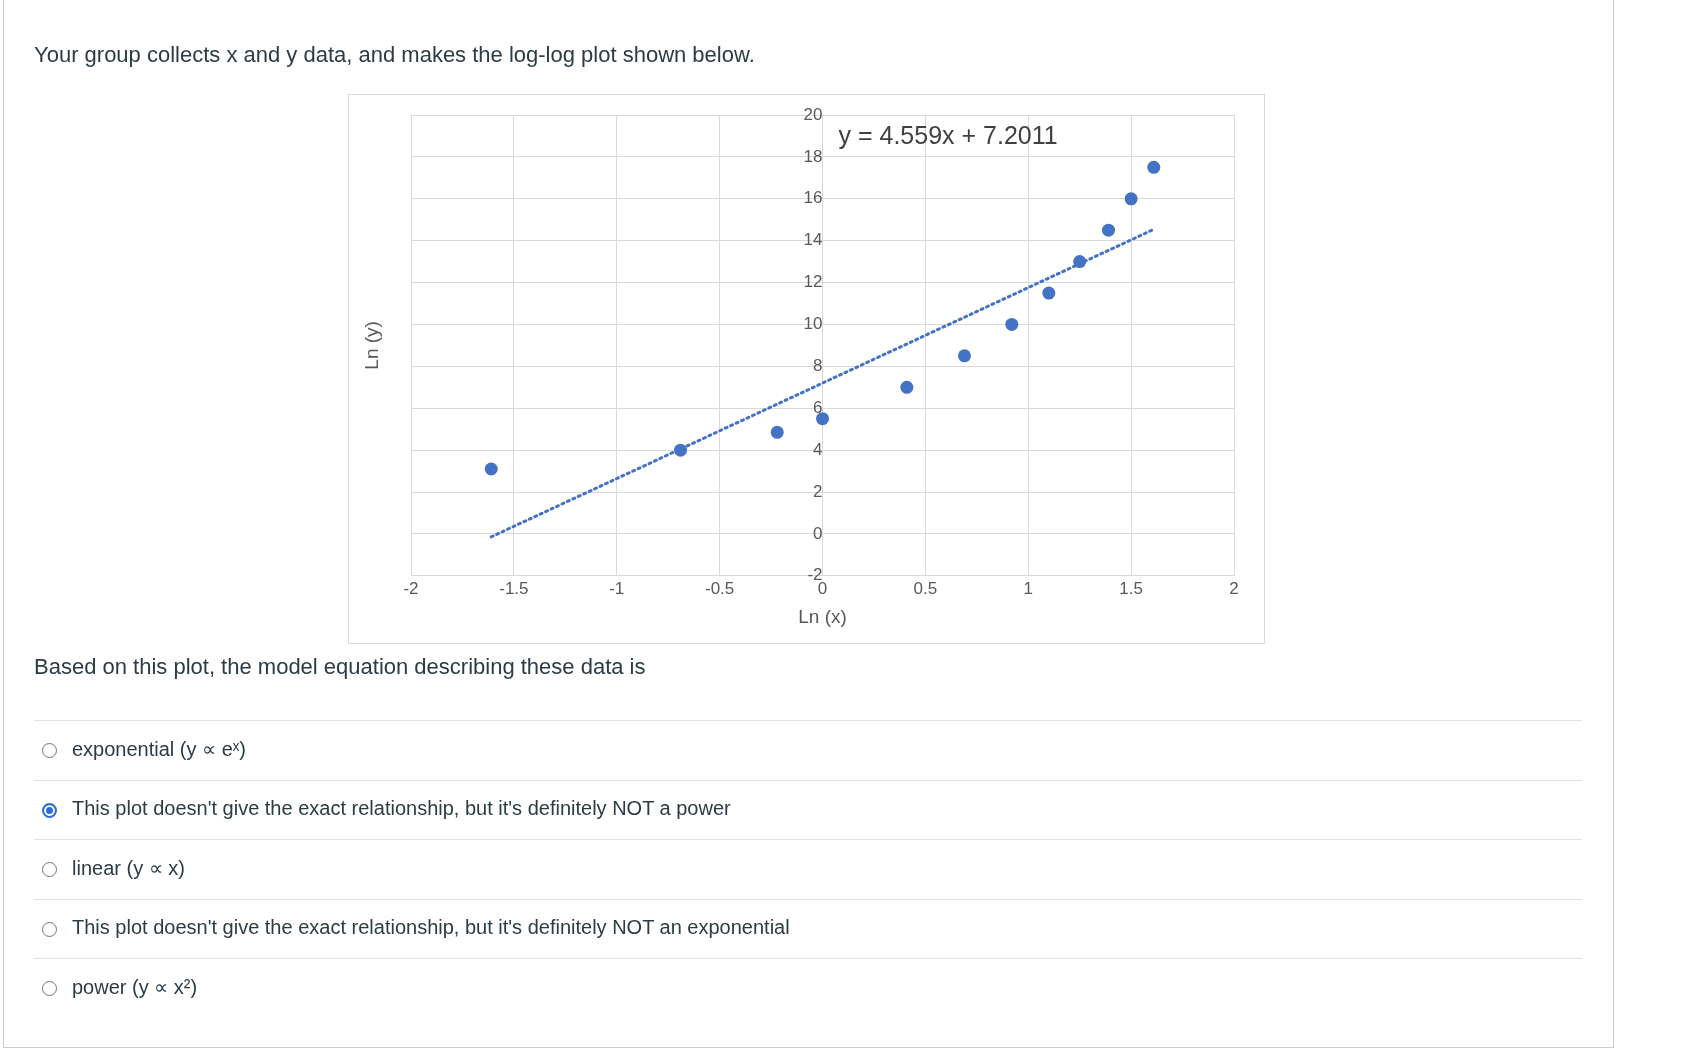 The width and height of the screenshot is (1686, 1054). I want to click on chart-title: Your group collects x and y data, and makes the log-log plot shown below., so click(394, 55).